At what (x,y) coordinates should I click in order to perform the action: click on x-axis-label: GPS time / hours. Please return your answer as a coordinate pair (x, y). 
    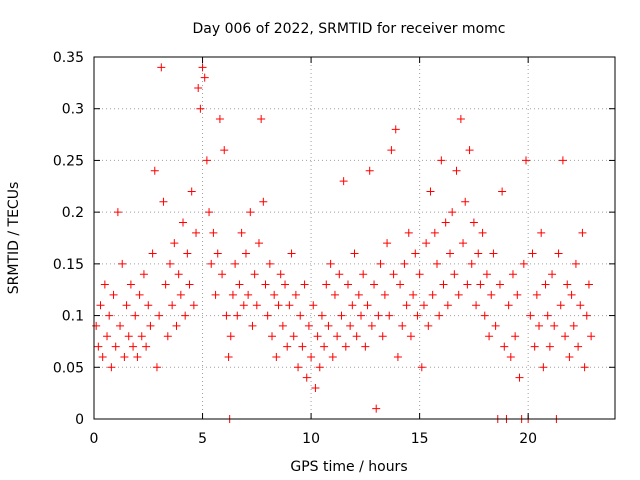
    Looking at the image, I should click on (348, 467).